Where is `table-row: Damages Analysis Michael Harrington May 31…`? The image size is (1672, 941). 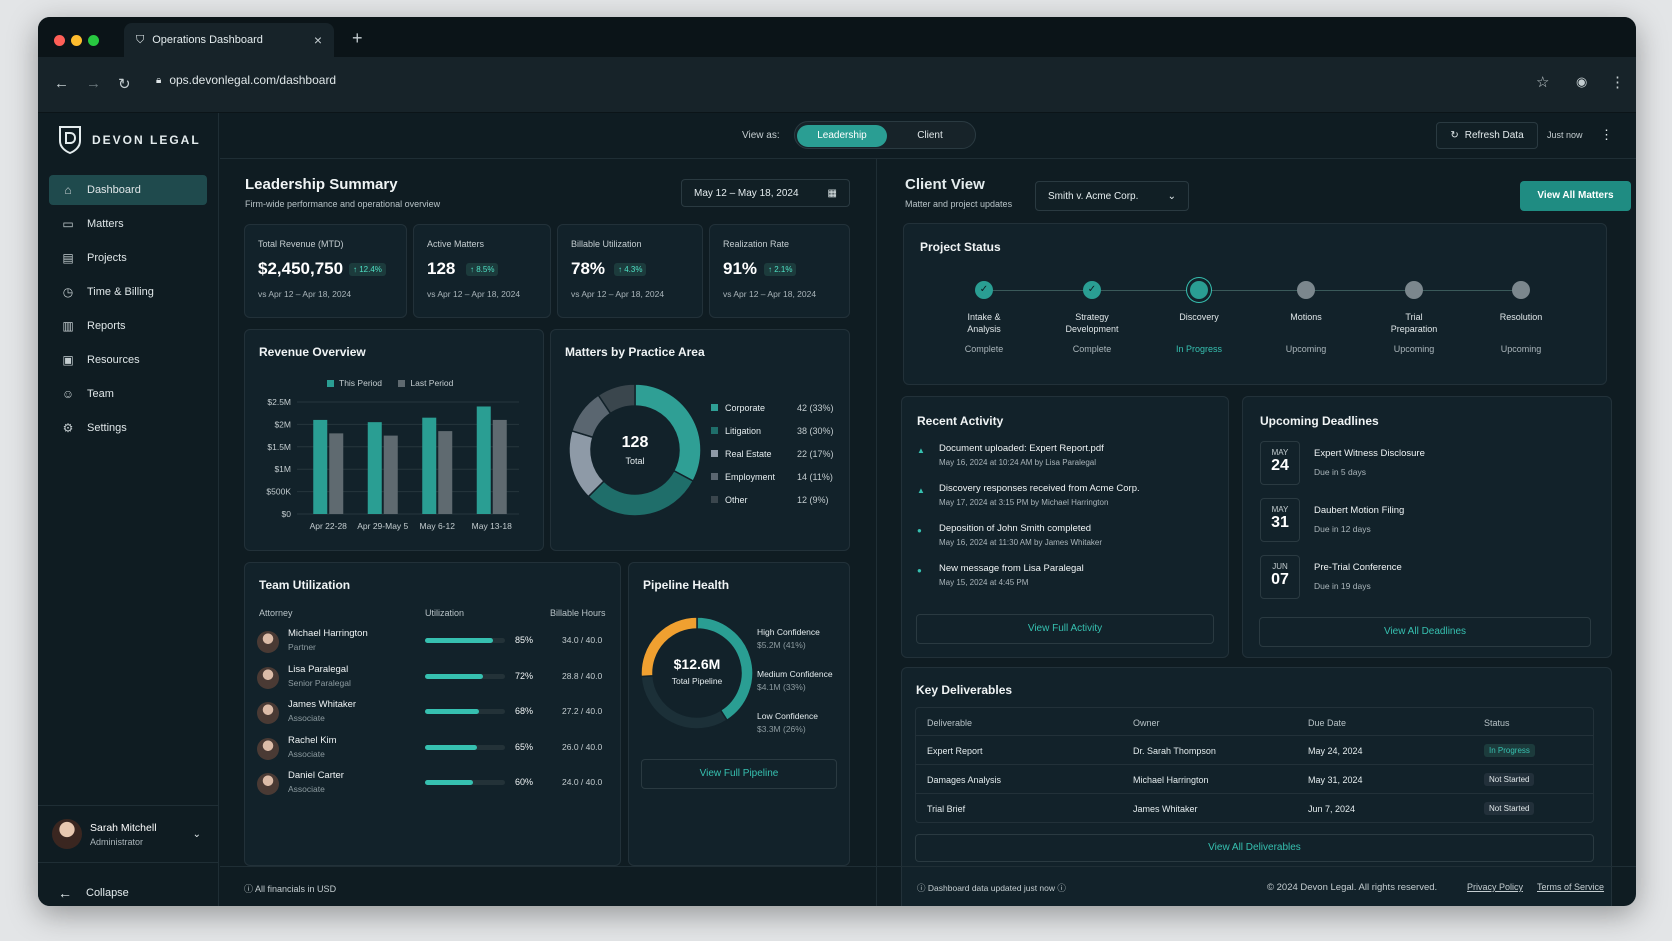
table-row: Damages Analysis Michael Harrington May 31… is located at coordinates (1254, 779).